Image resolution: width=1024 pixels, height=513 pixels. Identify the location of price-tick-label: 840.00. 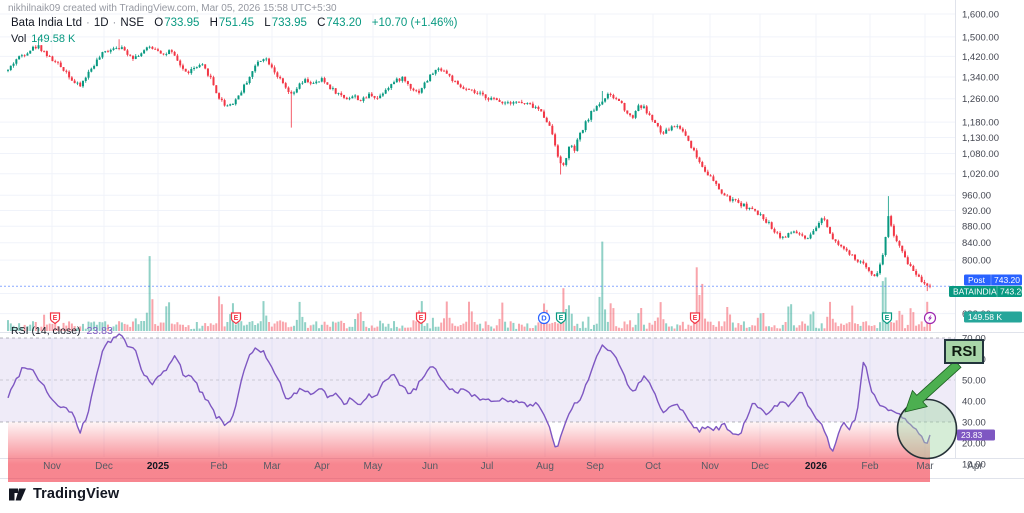
(976, 243).